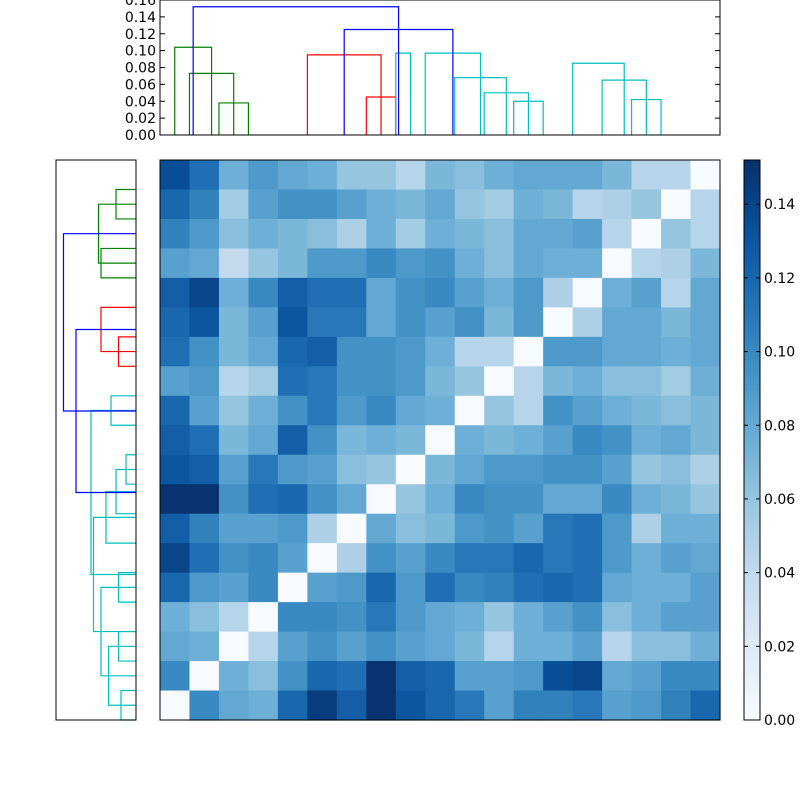  I want to click on left-dendrogram, so click(96, 440).